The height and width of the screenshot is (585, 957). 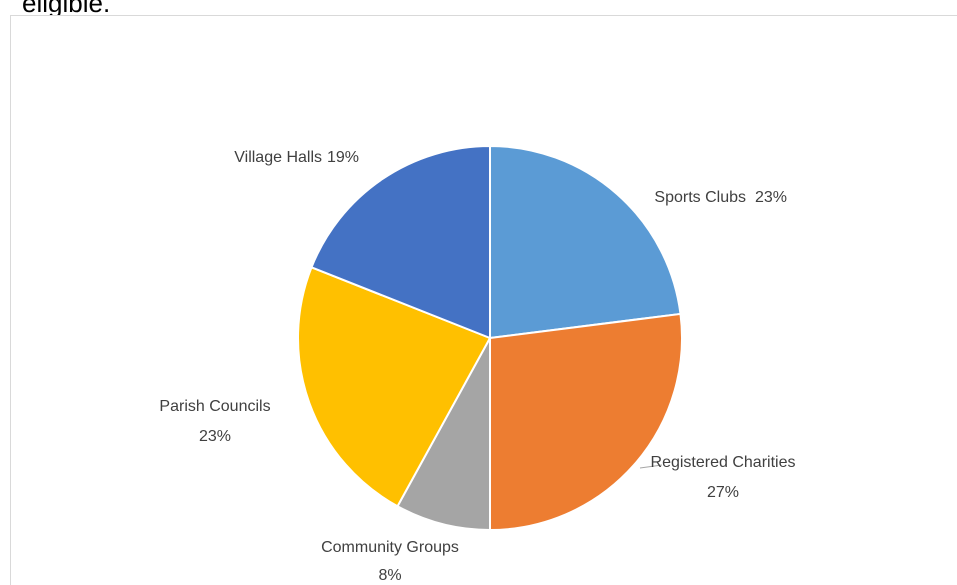 What do you see at coordinates (66, 9) in the screenshot?
I see `caption-text: eligible.` at bounding box center [66, 9].